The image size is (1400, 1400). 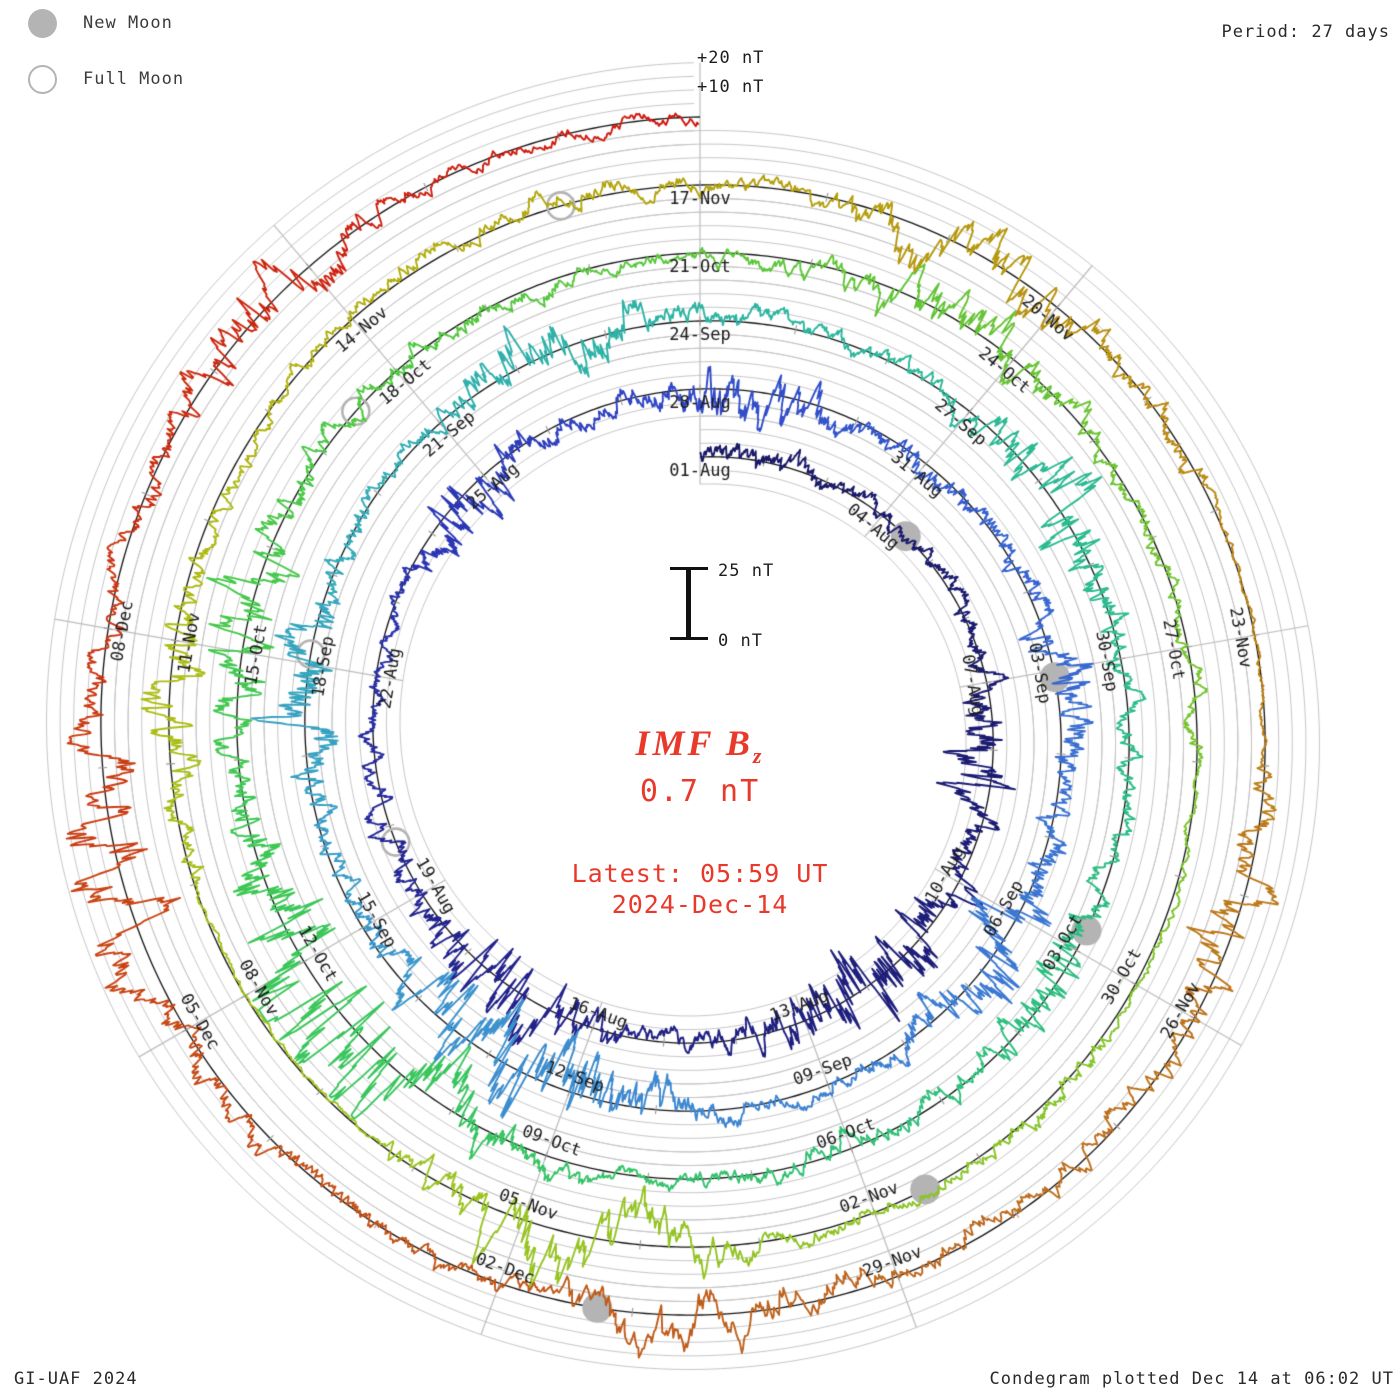 What do you see at coordinates (700, 873) in the screenshot?
I see `center-latest-time: Latest: 05:59 UT` at bounding box center [700, 873].